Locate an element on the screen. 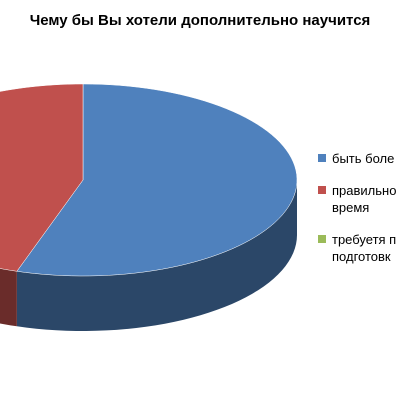 Image resolution: width=400 pixels, height=400 pixels. slice-side is located at coordinates (8, 297).